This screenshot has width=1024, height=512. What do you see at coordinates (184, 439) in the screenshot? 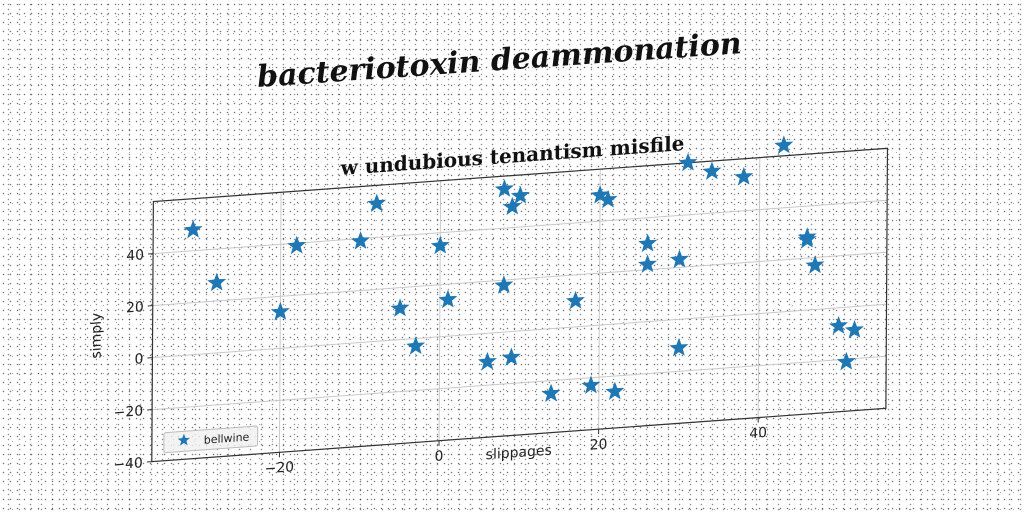
I see `legend-star-marker` at bounding box center [184, 439].